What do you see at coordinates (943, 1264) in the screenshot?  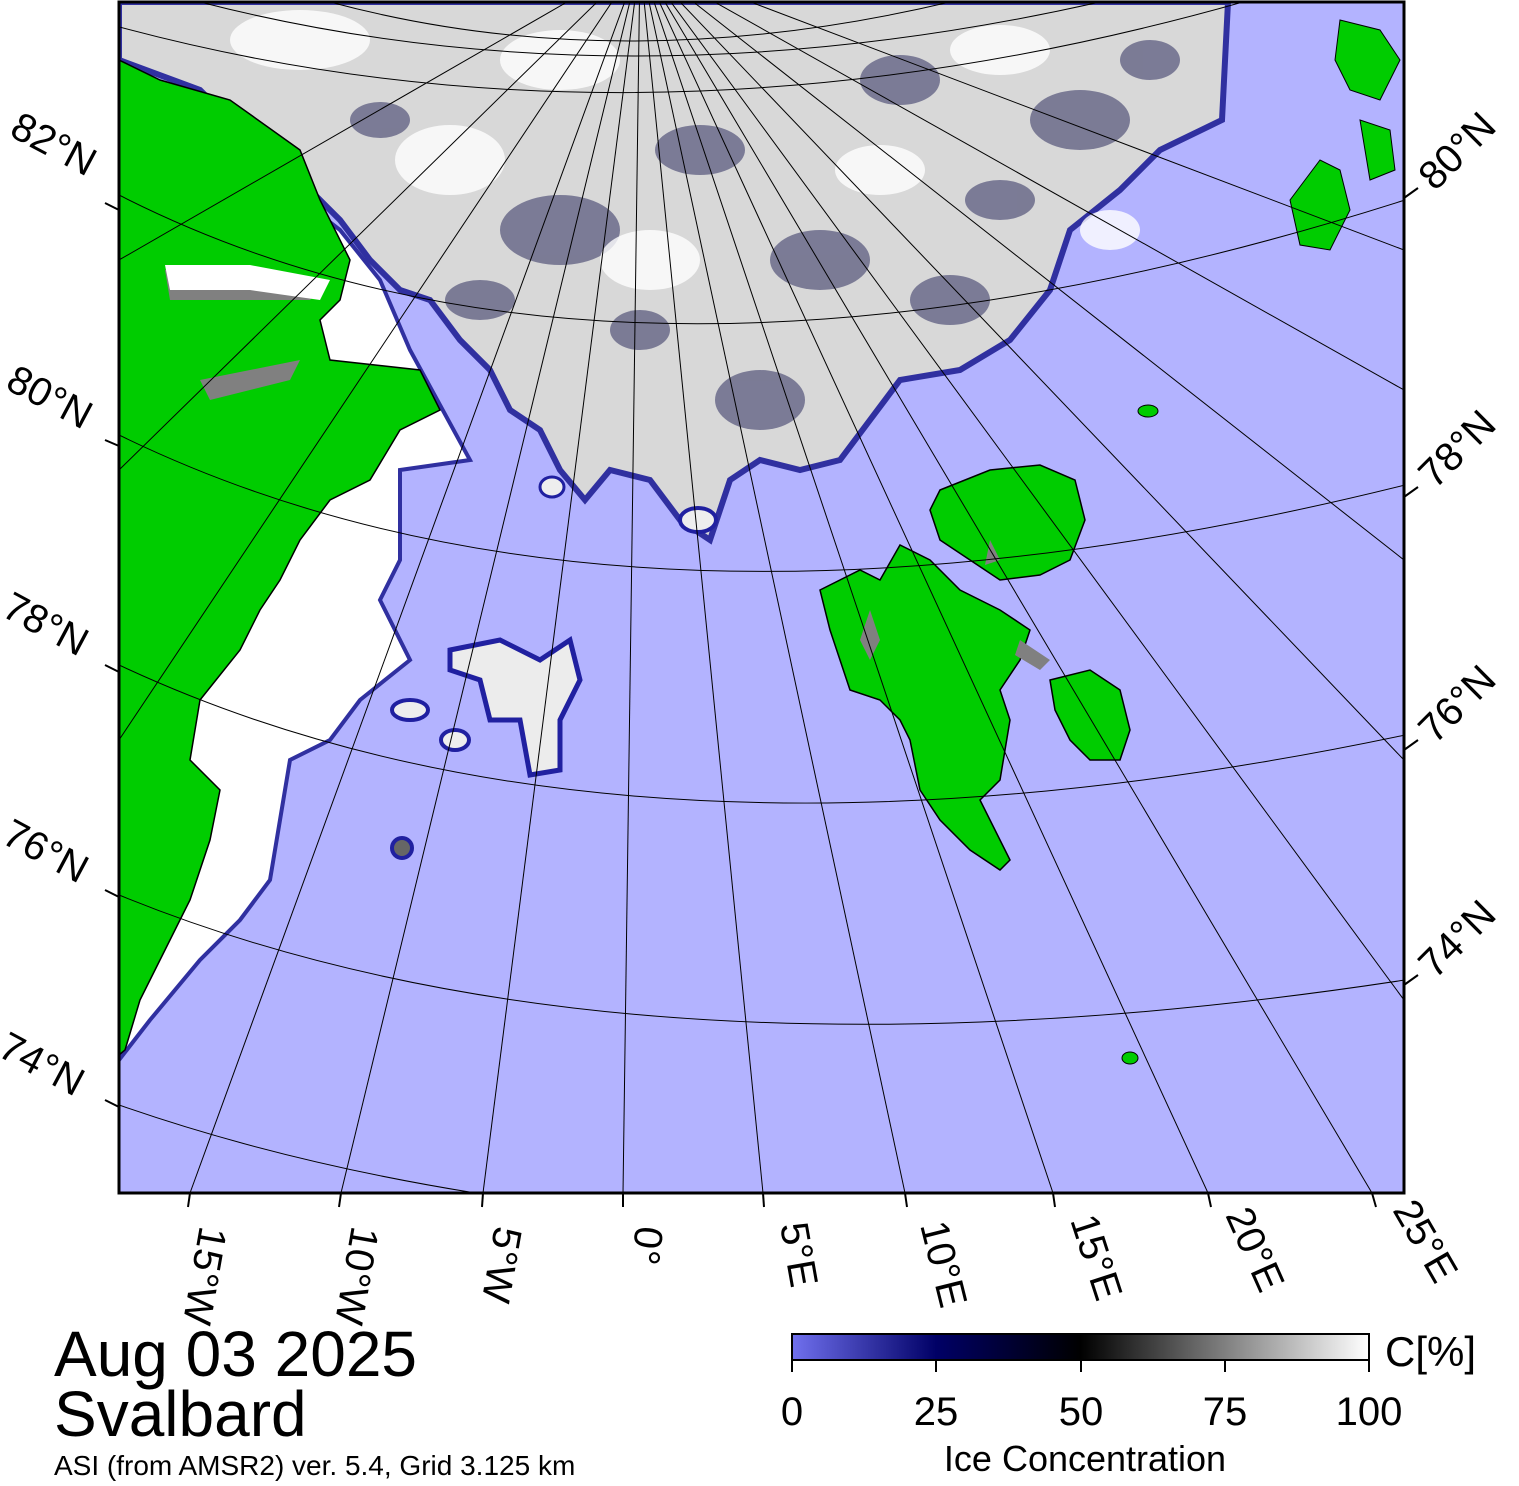 I see `lon-label: 10°E` at bounding box center [943, 1264].